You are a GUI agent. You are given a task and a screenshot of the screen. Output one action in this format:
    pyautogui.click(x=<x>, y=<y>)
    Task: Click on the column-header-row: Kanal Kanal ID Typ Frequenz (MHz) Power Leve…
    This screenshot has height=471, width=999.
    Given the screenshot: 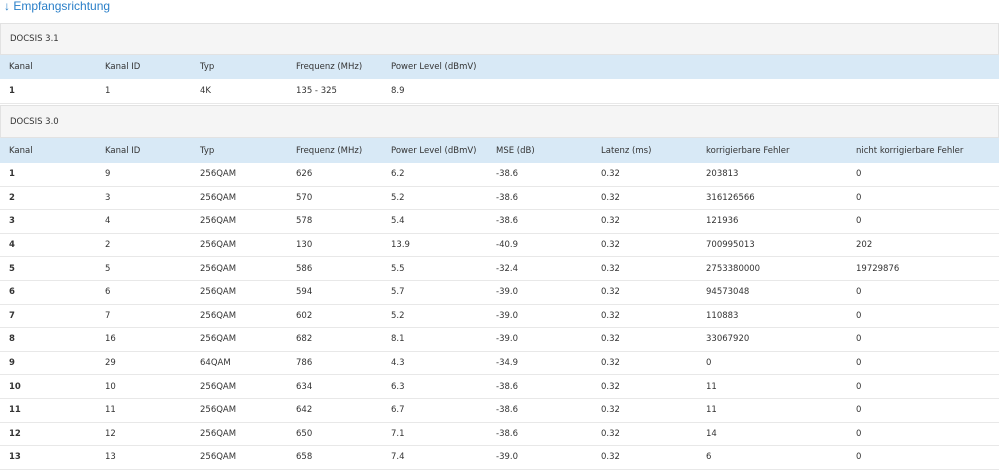 What is the action you would take?
    pyautogui.click(x=499, y=67)
    